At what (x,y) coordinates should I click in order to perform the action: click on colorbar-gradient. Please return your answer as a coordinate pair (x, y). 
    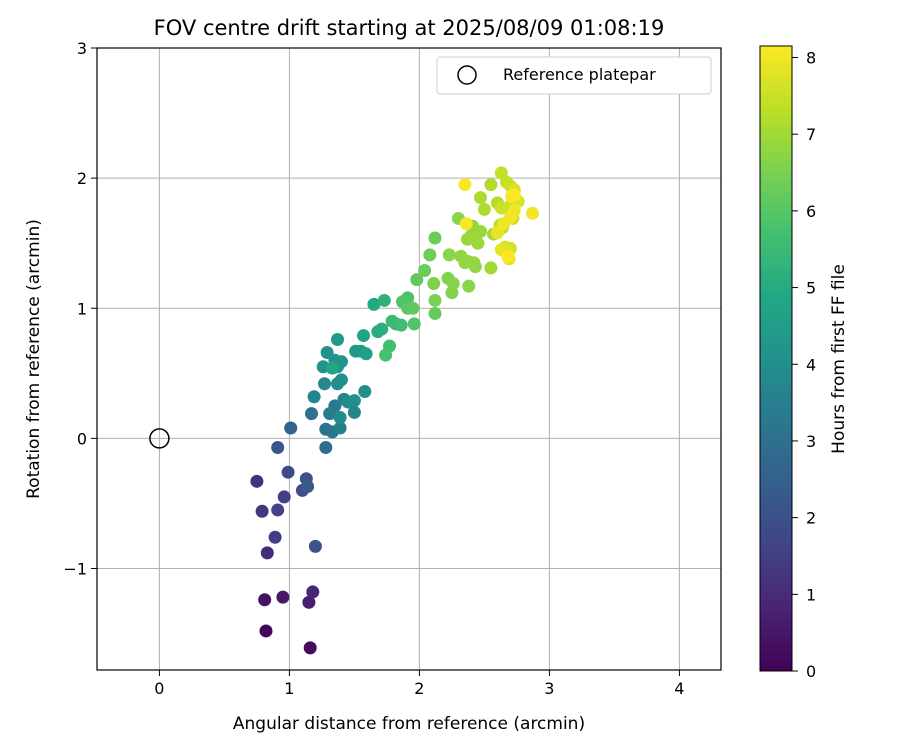
    Looking at the image, I should click on (776, 358).